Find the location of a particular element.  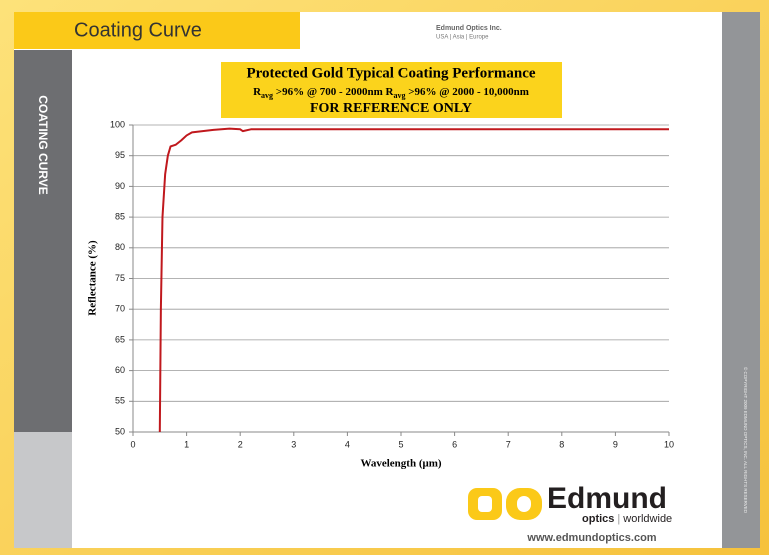

header-title: Coating Curve is located at coordinates (138, 30).